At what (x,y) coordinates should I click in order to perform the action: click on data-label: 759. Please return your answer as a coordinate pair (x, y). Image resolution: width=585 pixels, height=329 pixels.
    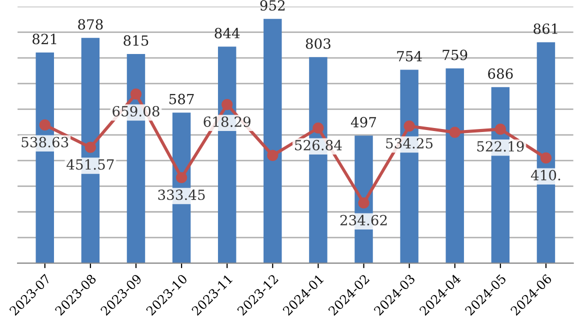
    Looking at the image, I should click on (455, 55).